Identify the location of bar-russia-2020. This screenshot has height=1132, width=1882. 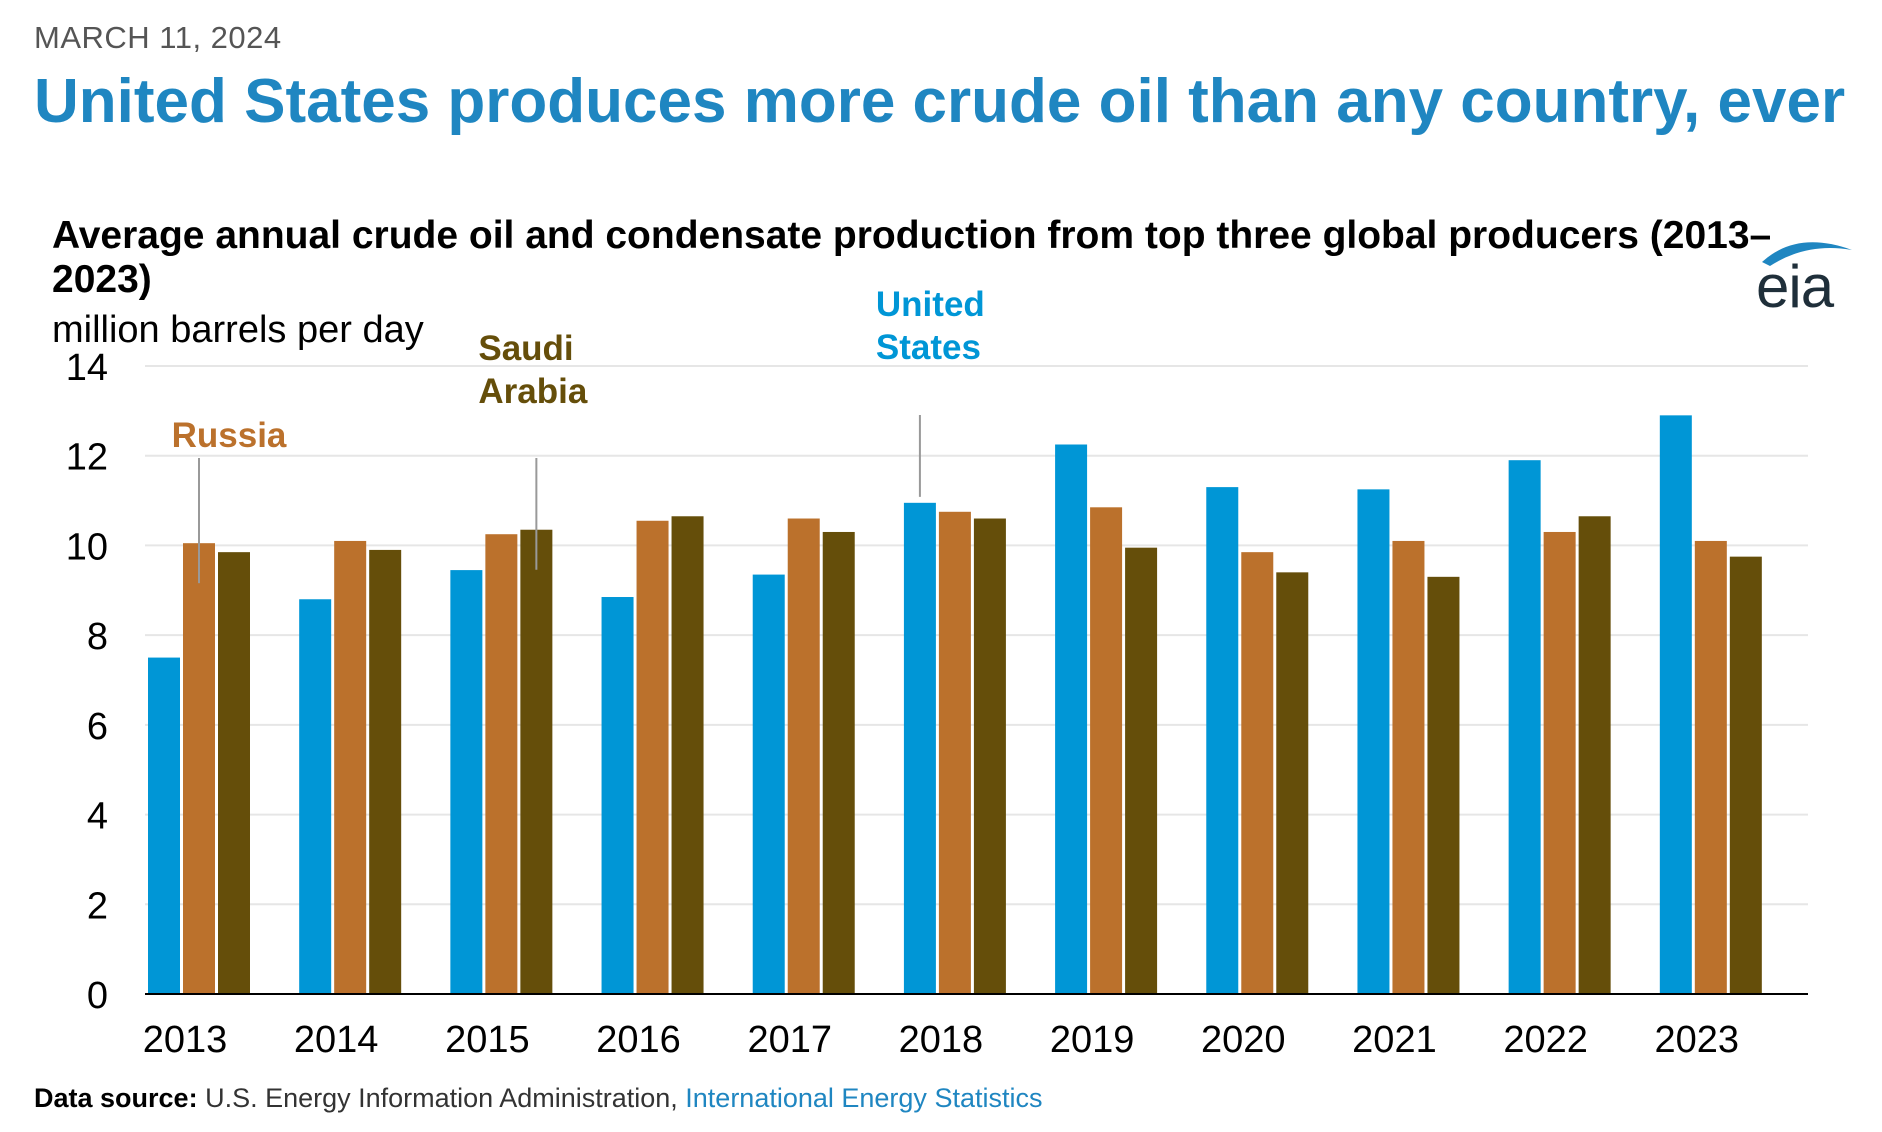
(1257, 773).